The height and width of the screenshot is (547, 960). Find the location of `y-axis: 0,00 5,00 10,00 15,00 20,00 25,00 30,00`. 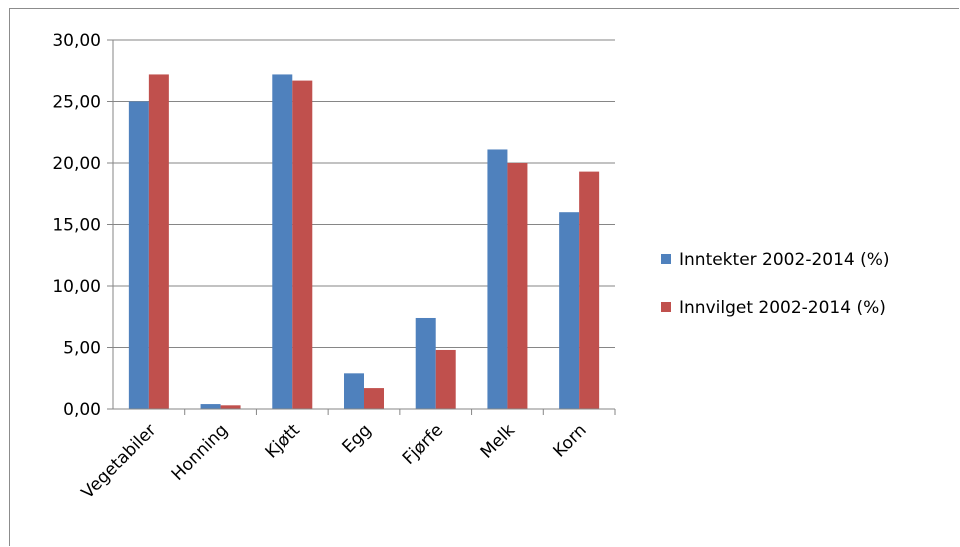

y-axis: 0,00 5,00 10,00 15,00 20,00 25,00 30,00 is located at coordinates (83, 225).